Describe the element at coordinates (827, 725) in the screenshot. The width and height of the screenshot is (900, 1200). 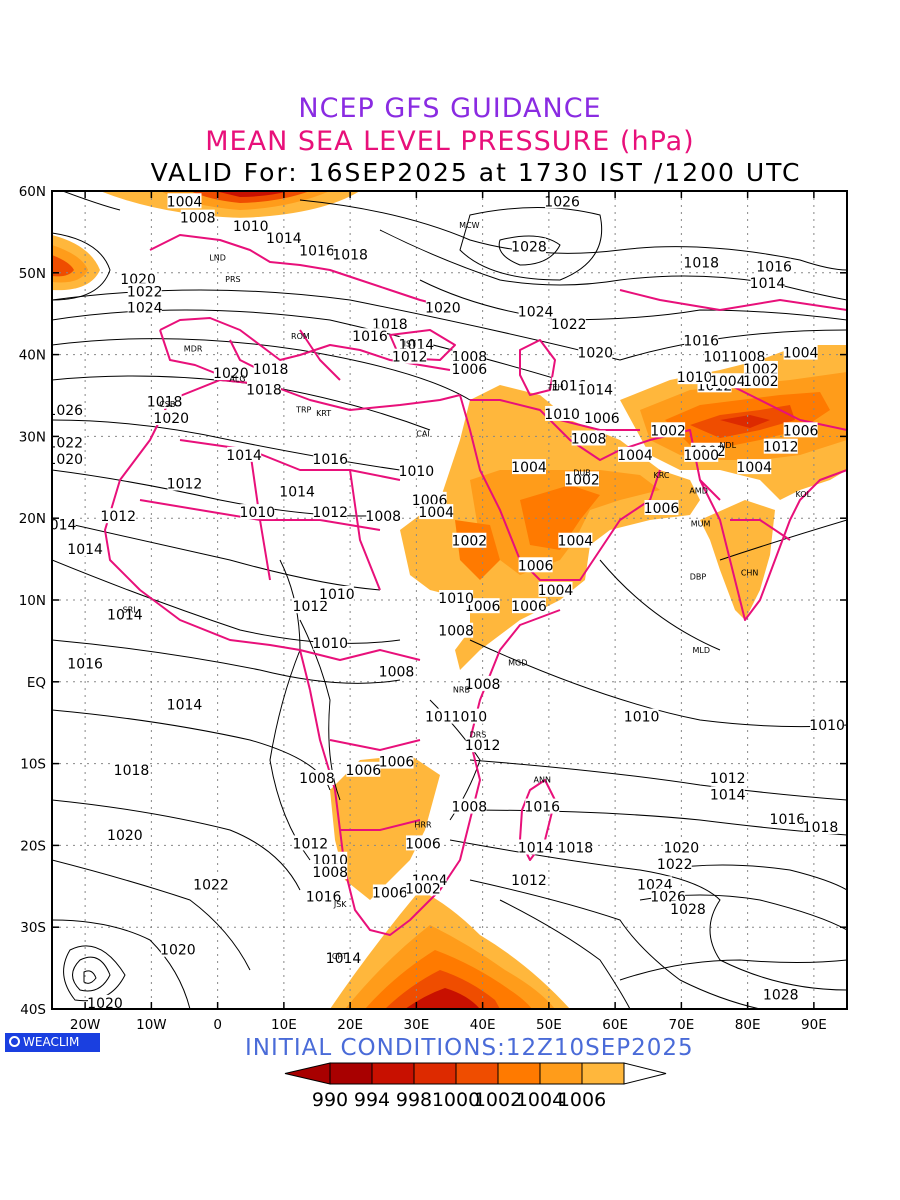
I see `isobar-label: 1010` at that location.